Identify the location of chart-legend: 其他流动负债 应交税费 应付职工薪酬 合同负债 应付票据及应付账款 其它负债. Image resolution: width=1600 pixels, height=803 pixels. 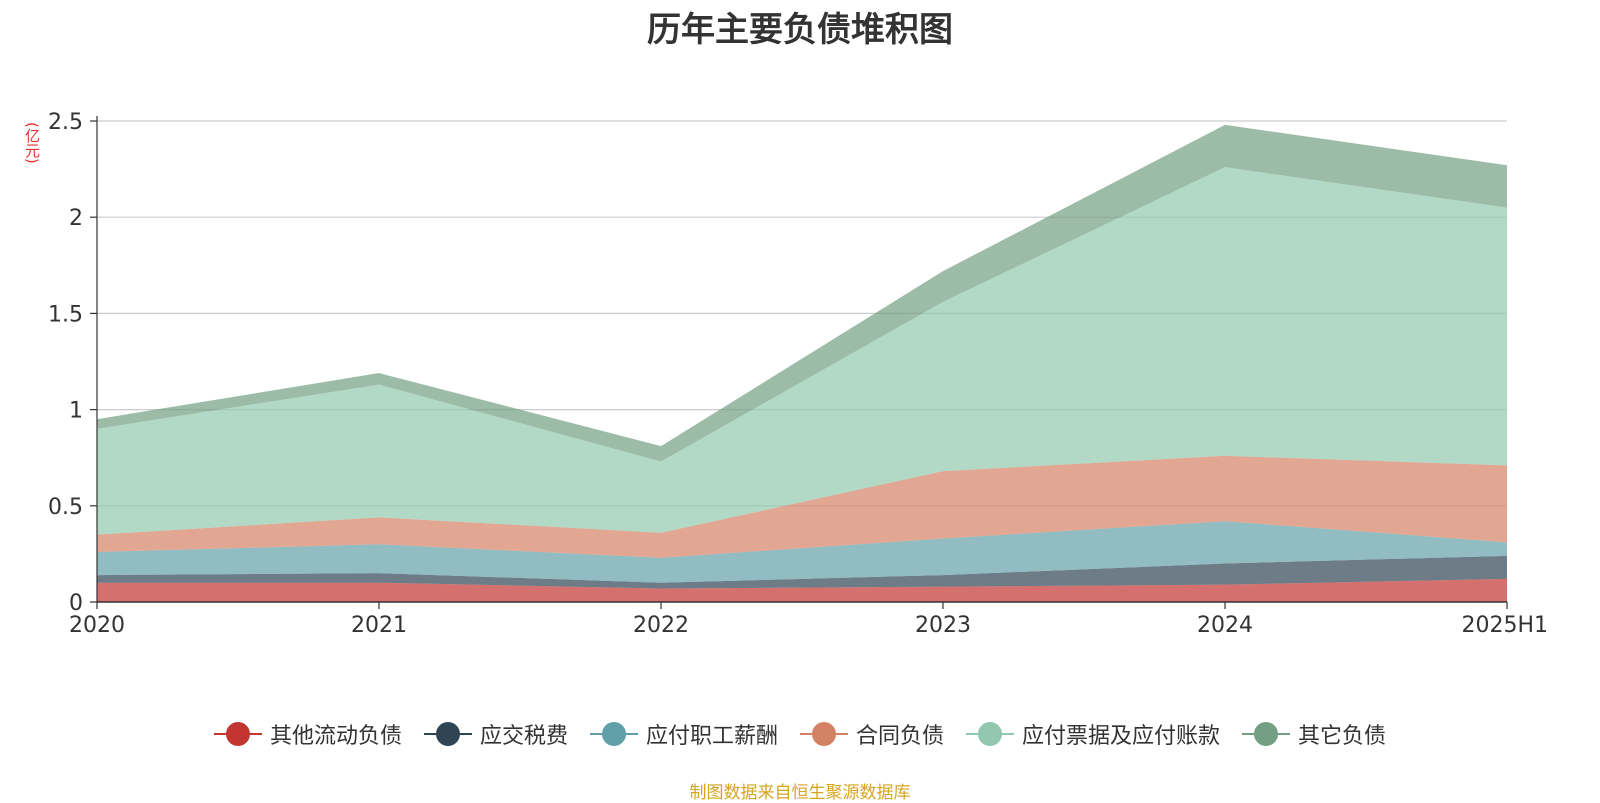
(800, 734).